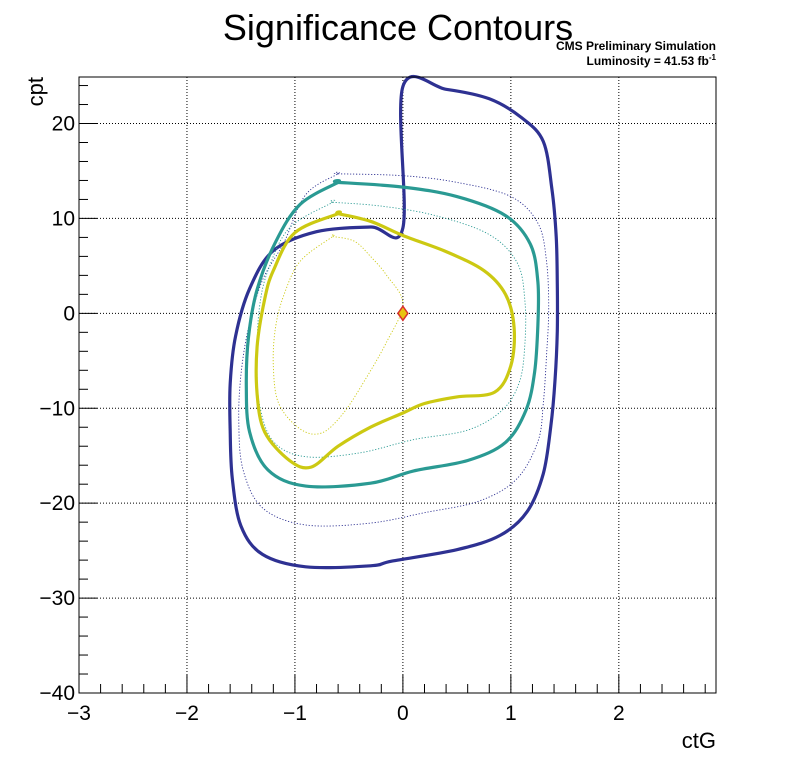 The height and width of the screenshot is (772, 796). I want to click on best-fit-marker, so click(402, 313).